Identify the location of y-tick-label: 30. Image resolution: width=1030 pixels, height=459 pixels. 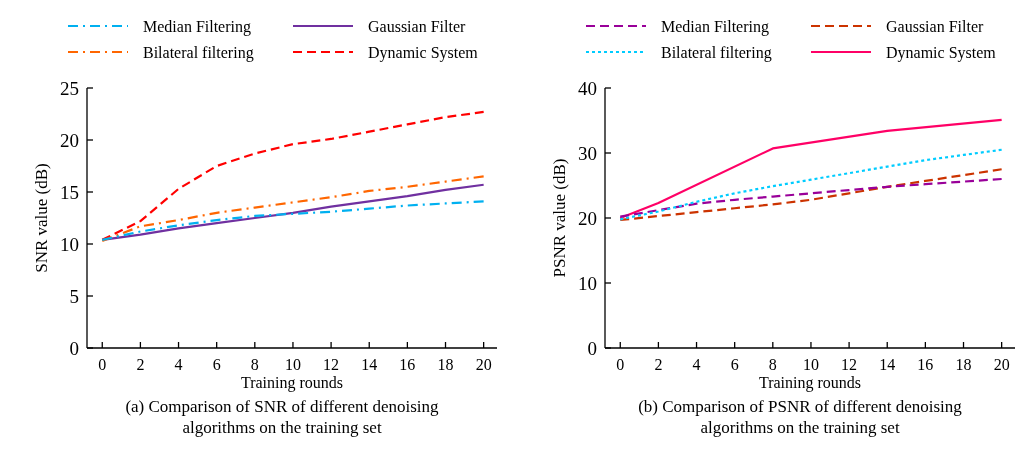
(587, 153).